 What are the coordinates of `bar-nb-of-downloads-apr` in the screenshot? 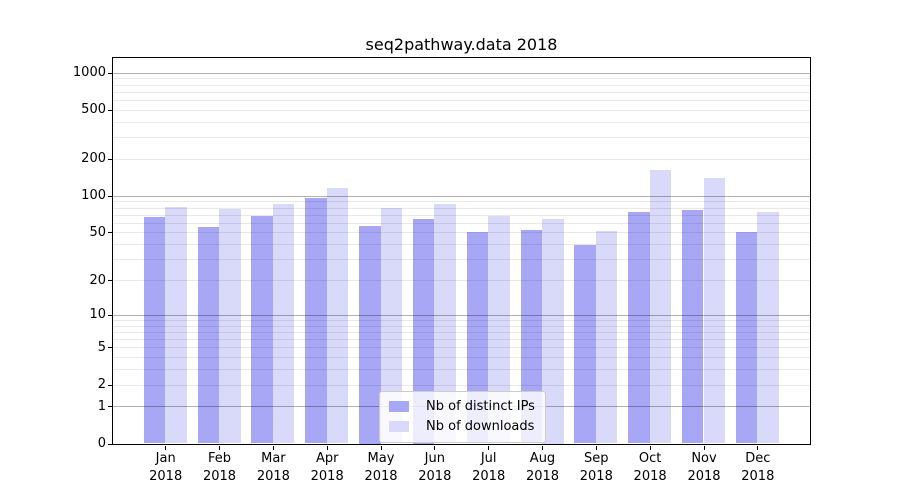 It's located at (337, 315).